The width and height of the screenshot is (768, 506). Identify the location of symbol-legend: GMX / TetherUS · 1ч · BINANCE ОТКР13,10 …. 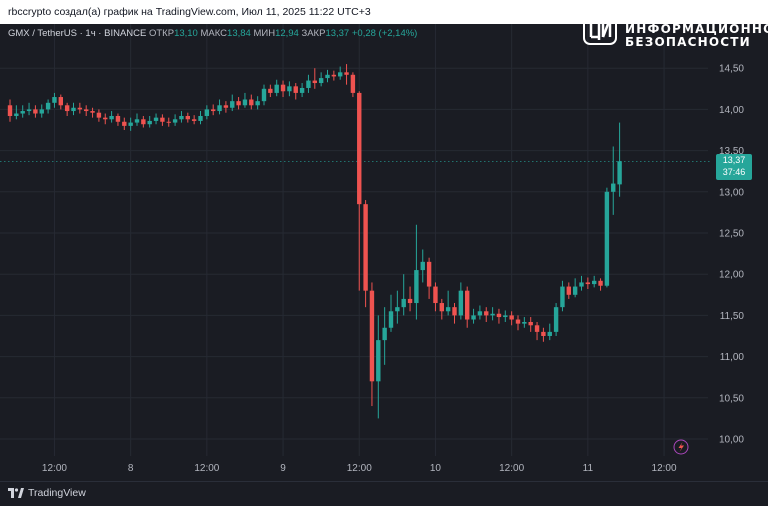
(212, 33).